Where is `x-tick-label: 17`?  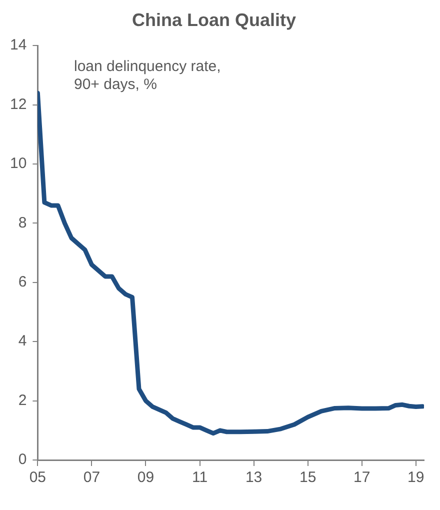 x-tick-label: 17 is located at coordinates (362, 477).